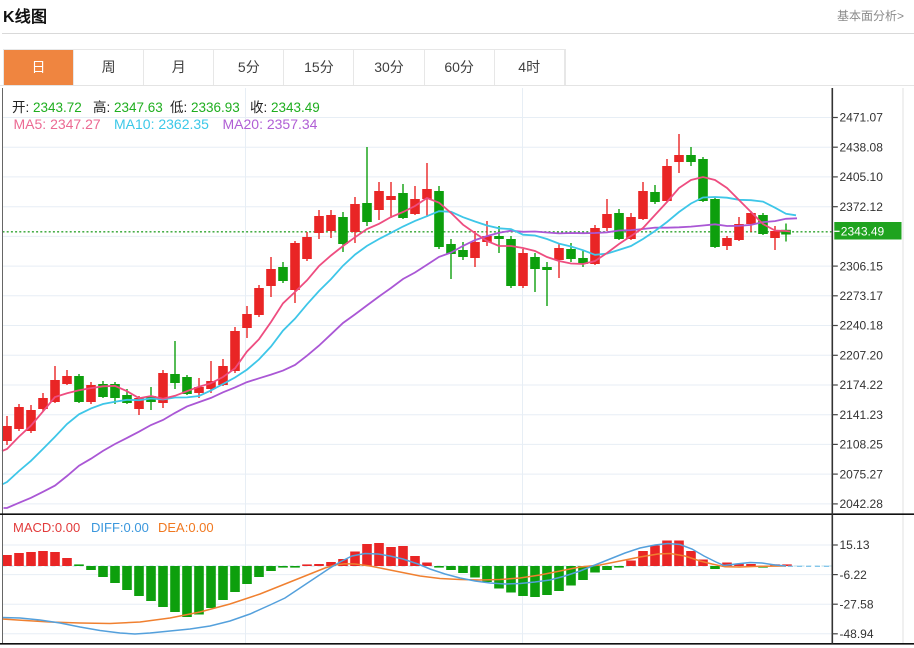 The image size is (914, 648). Describe the element at coordinates (862, 474) in the screenshot. I see `svg-text: 2075.27` at that location.